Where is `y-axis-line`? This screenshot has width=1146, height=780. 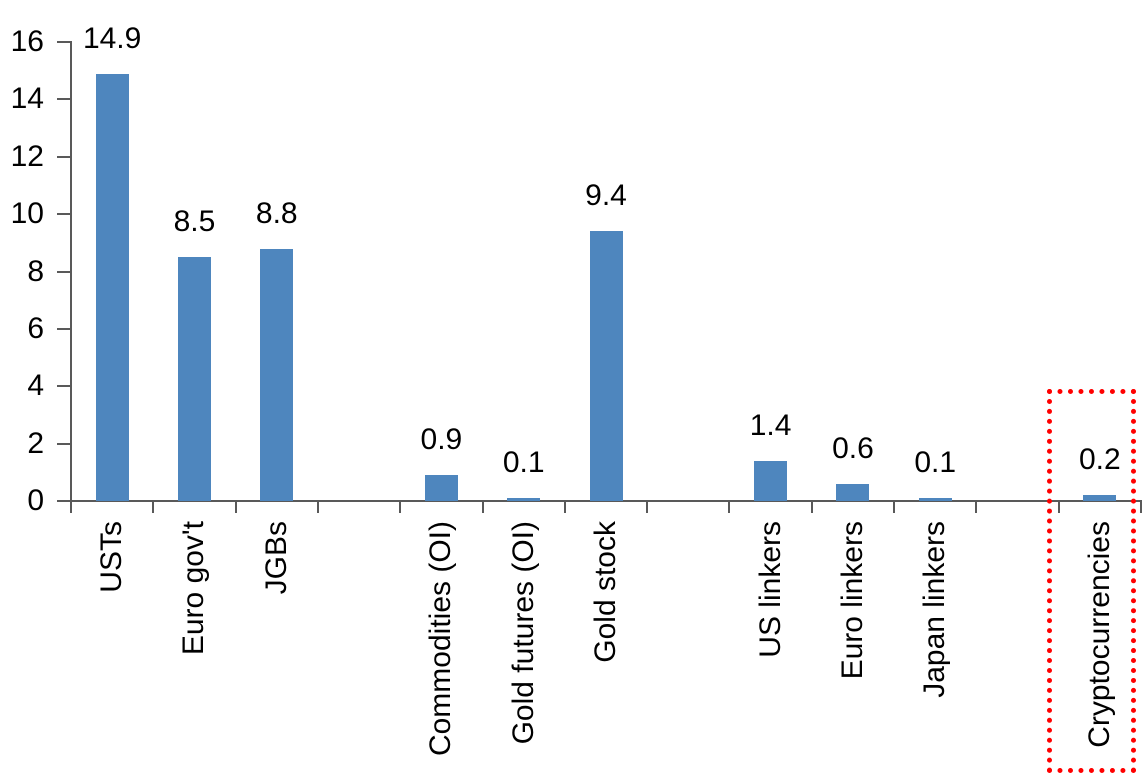 y-axis-line is located at coordinates (71, 271).